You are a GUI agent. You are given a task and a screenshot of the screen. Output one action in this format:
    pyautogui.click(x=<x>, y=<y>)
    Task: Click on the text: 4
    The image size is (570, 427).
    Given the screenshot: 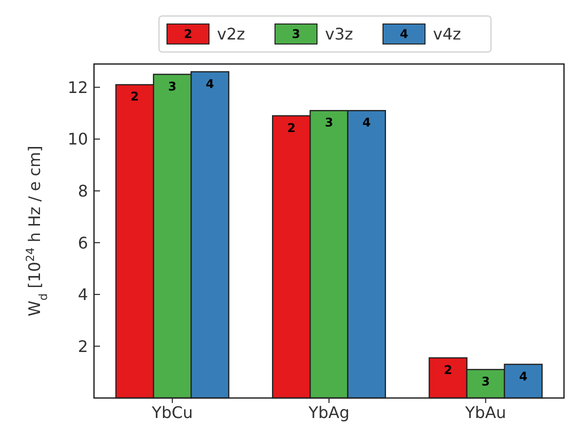 What is the action you would take?
    pyautogui.click(x=404, y=34)
    